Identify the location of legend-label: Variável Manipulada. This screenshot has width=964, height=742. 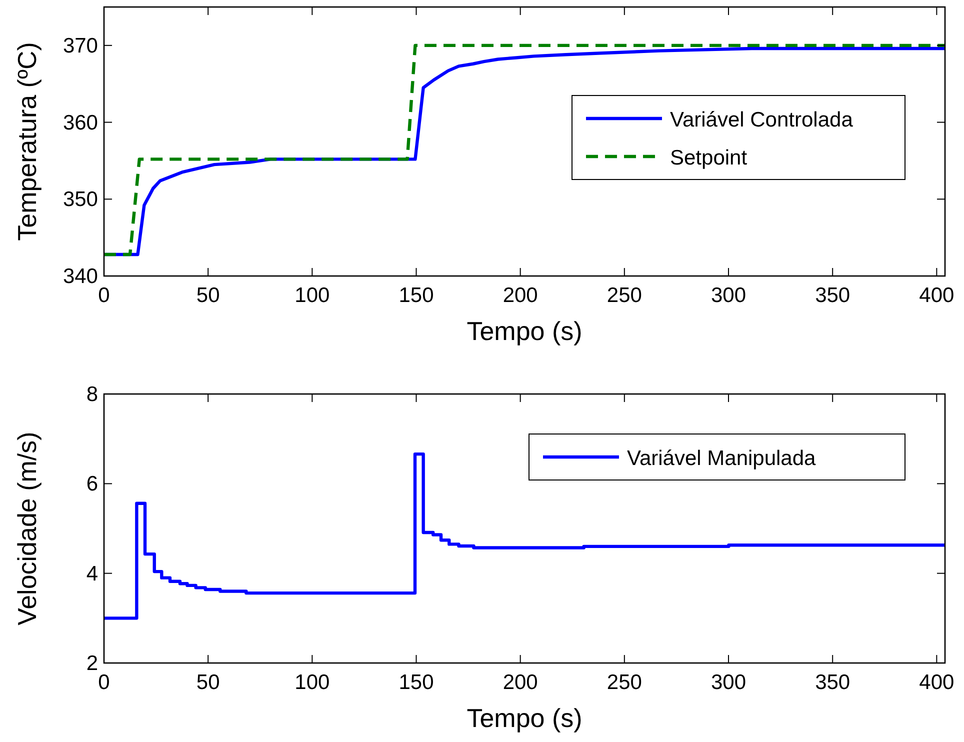
(721, 458).